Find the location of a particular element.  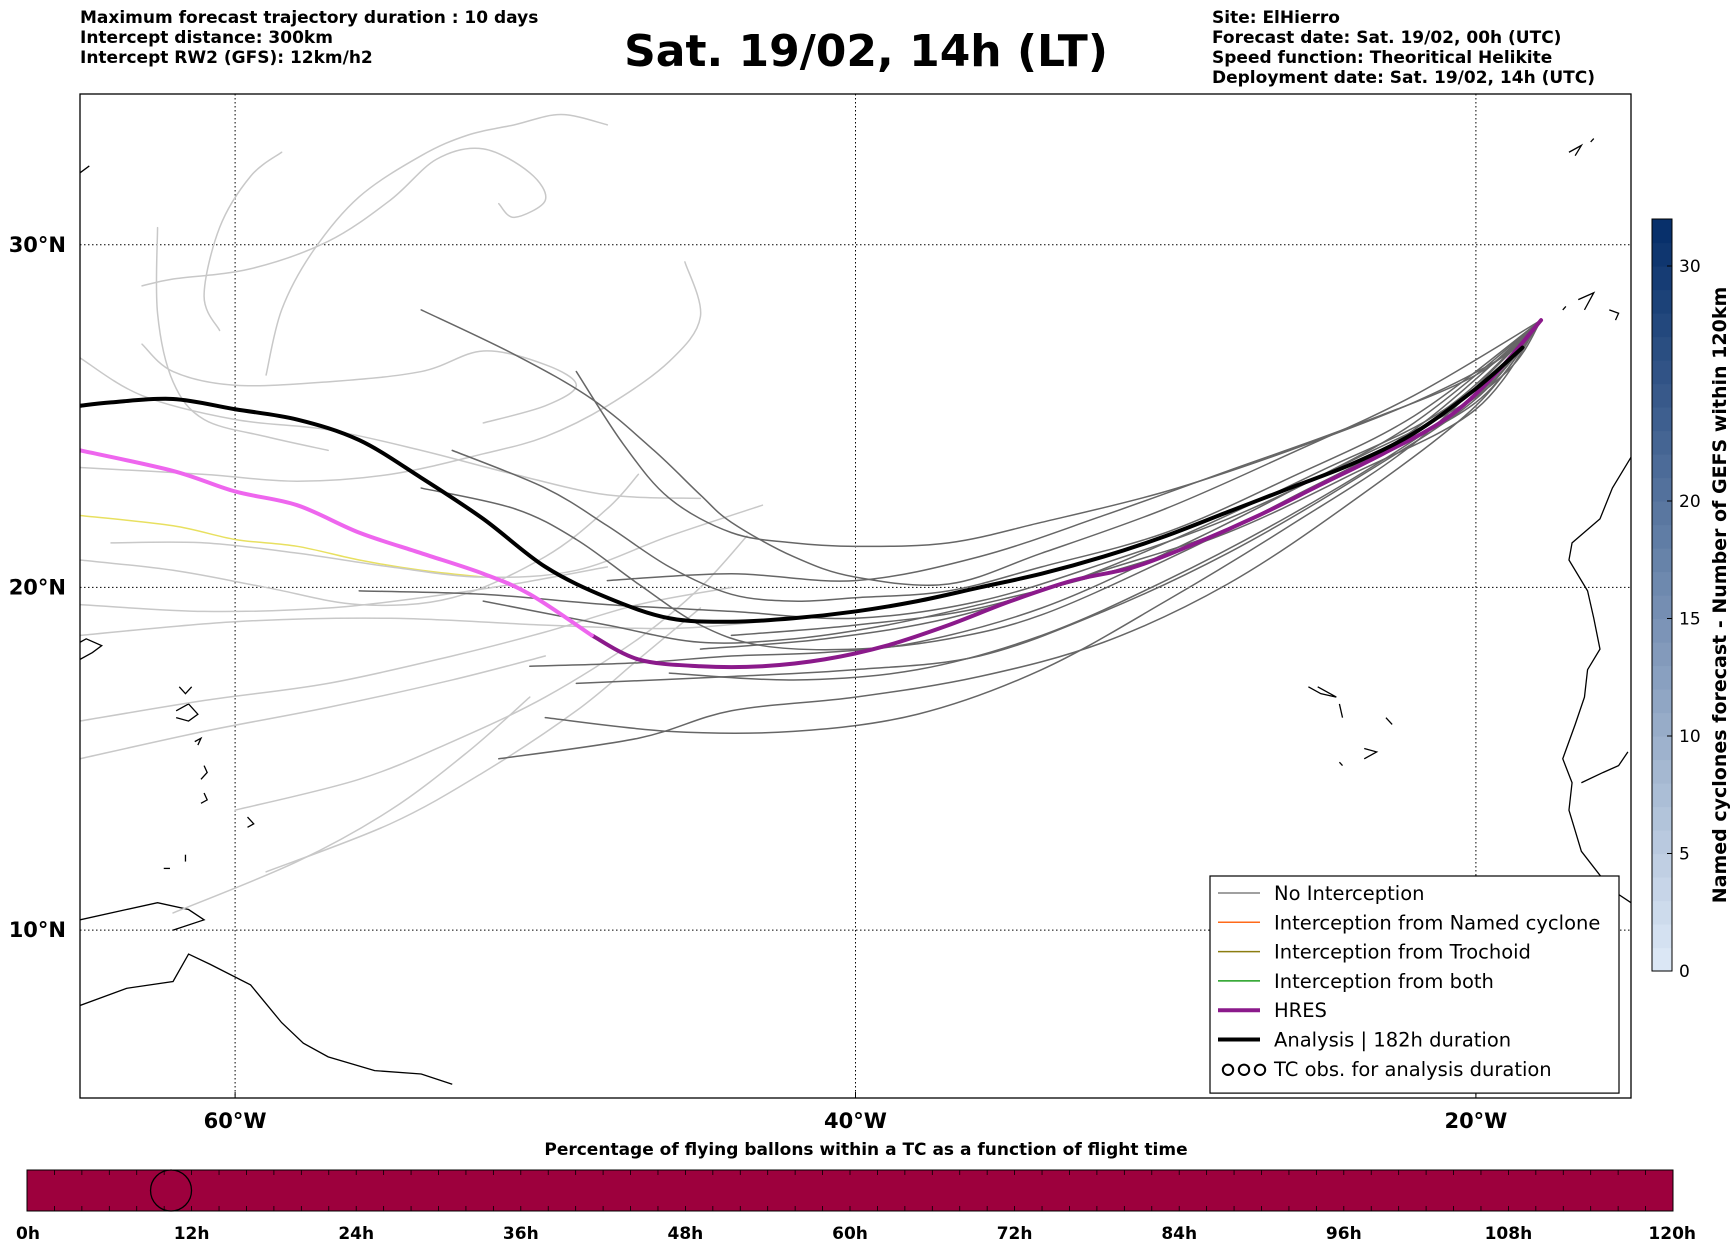

intercept-distance-text: Intercept distance: 300km is located at coordinates (206, 38).